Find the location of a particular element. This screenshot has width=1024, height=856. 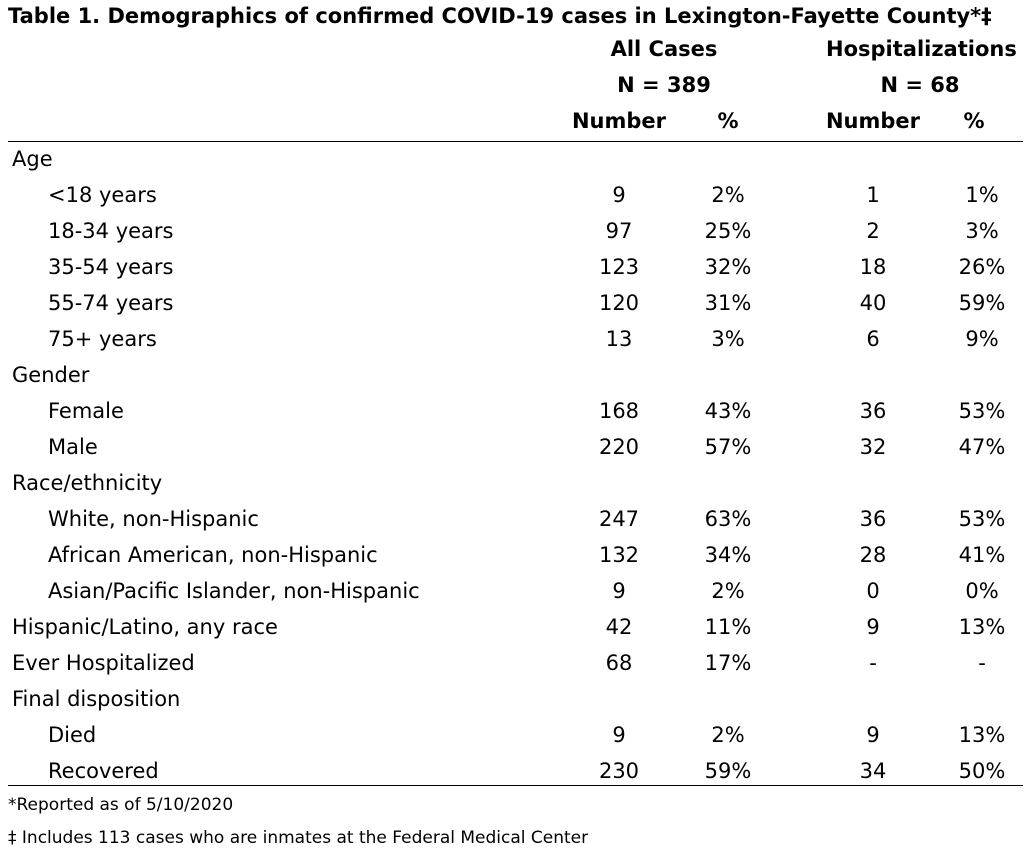

cell-number-hosp: 1 is located at coordinates (873, 195).